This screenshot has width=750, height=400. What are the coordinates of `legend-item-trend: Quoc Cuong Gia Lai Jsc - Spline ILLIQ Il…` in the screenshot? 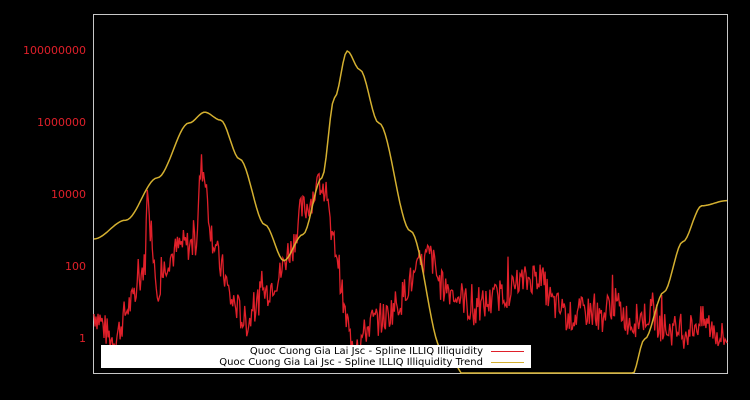 It's located at (375, 362).